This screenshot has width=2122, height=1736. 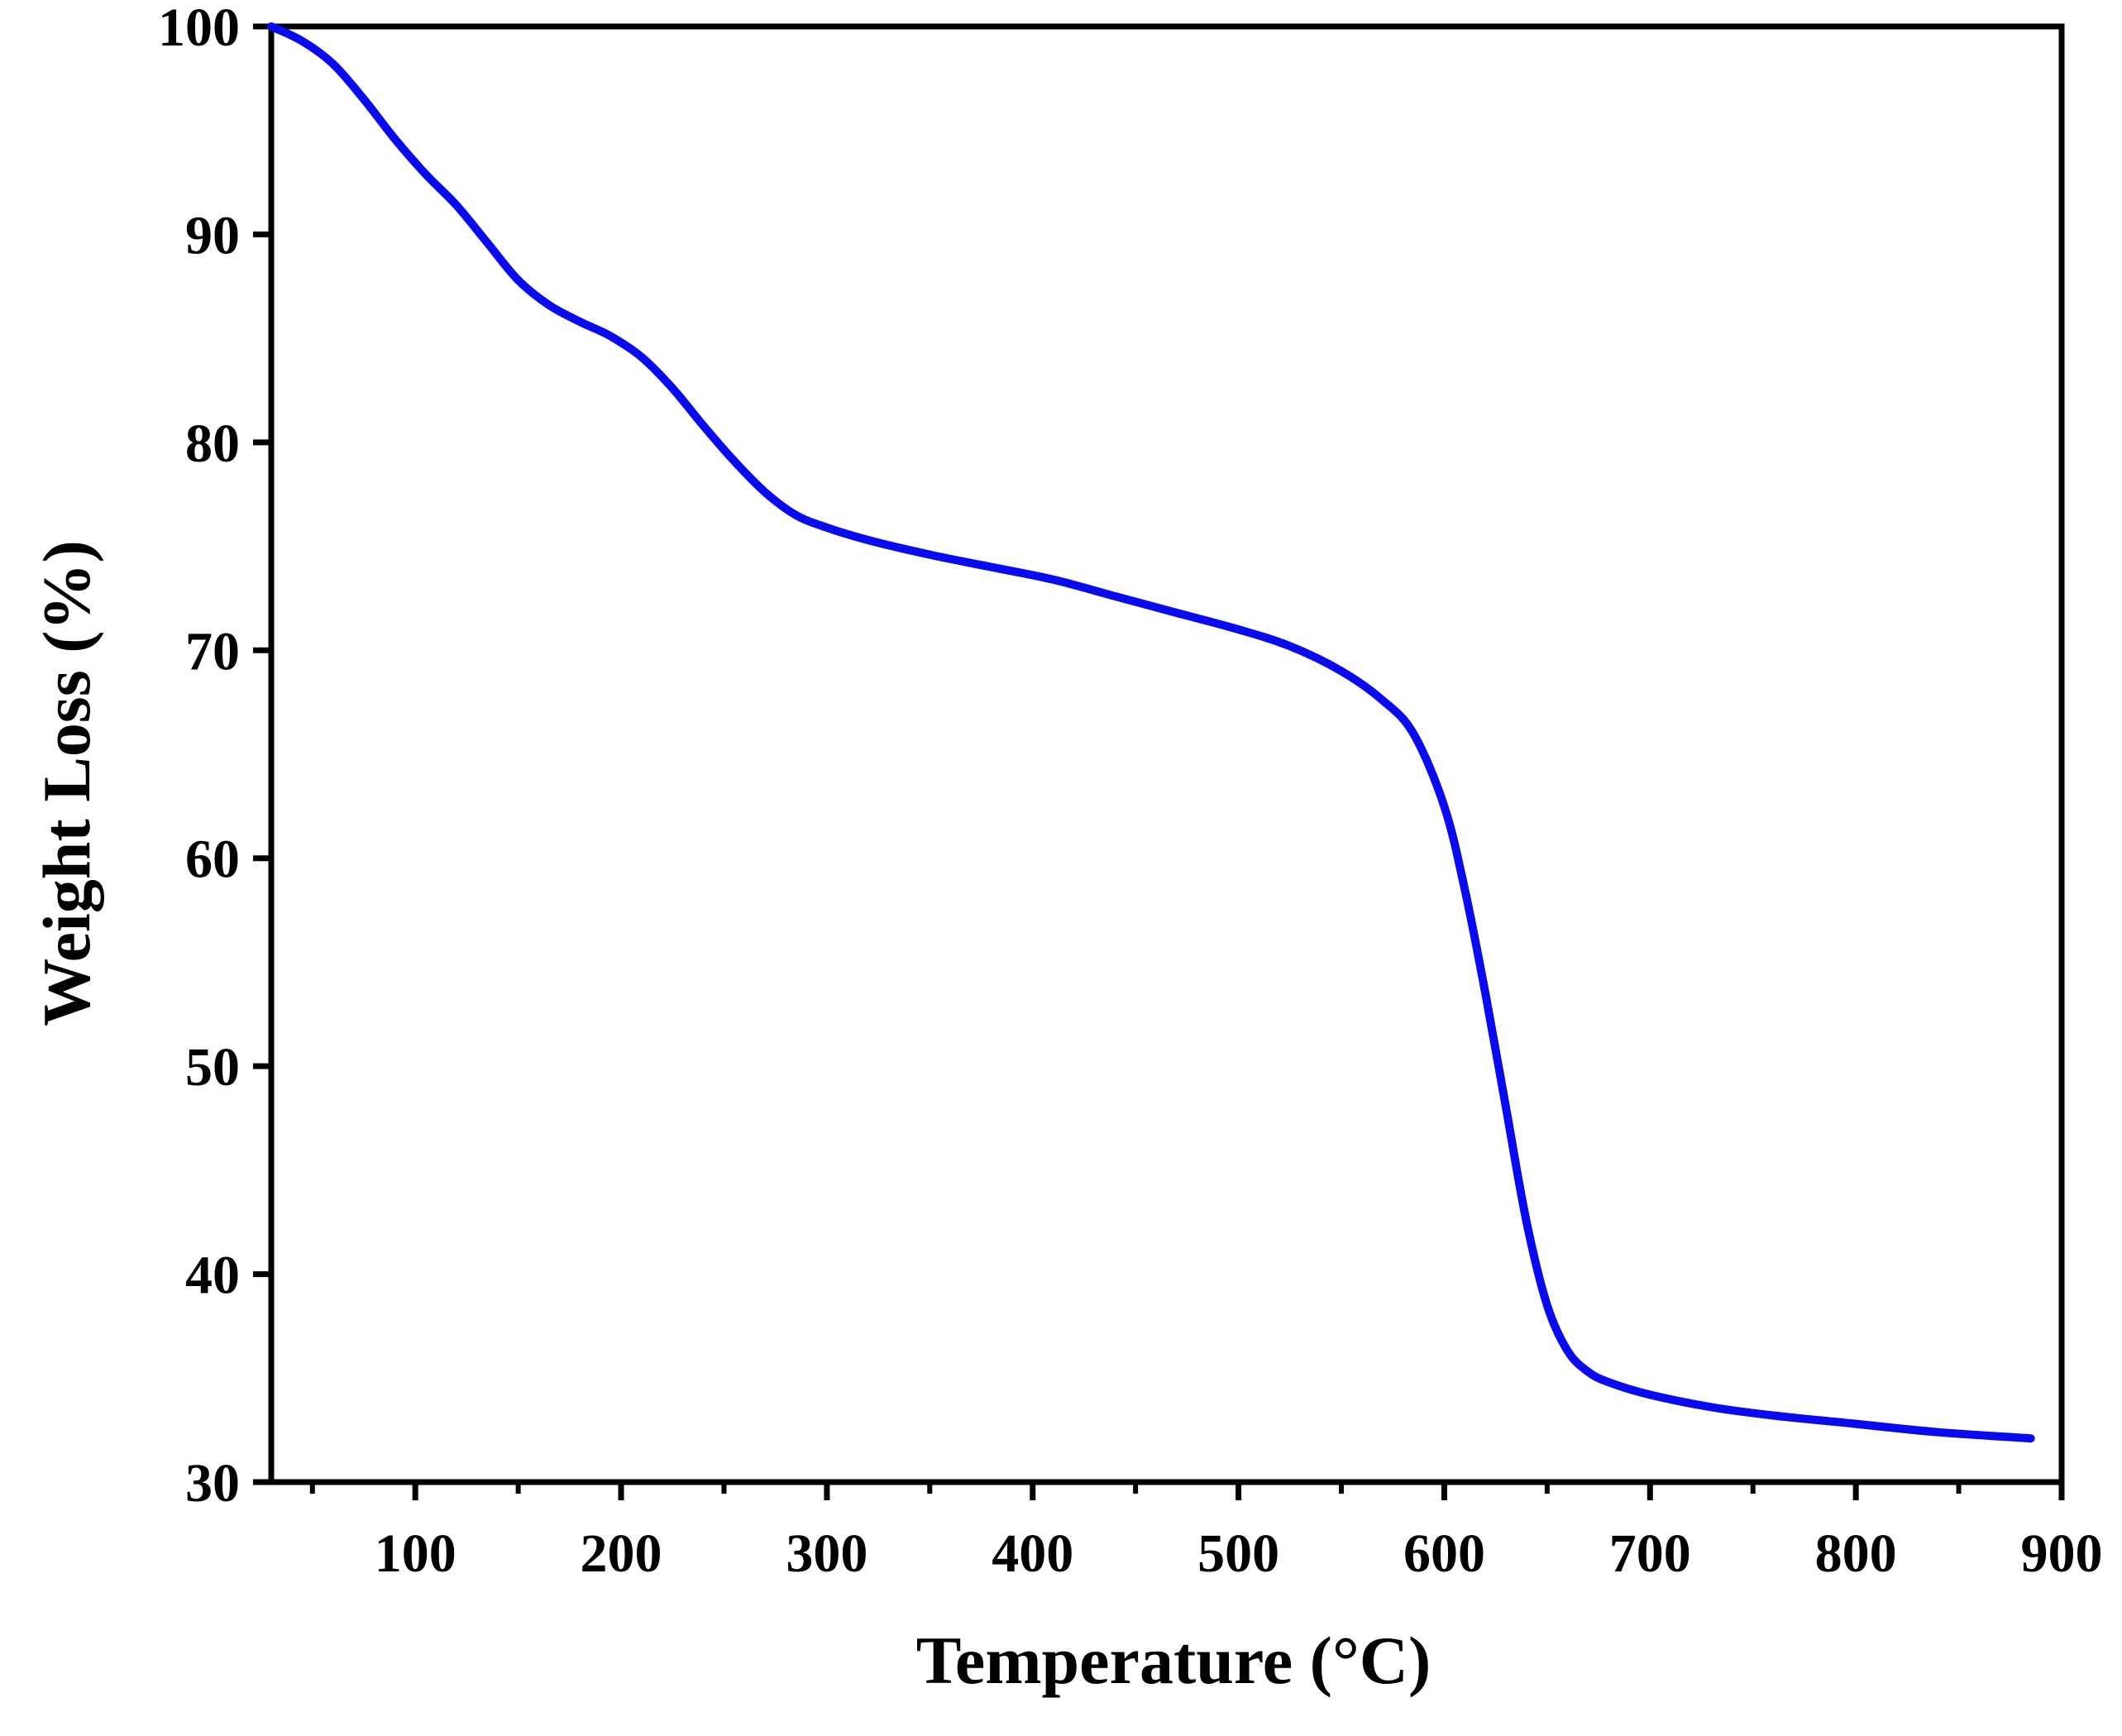 What do you see at coordinates (212, 235) in the screenshot?
I see `y-tick-label-90: 90` at bounding box center [212, 235].